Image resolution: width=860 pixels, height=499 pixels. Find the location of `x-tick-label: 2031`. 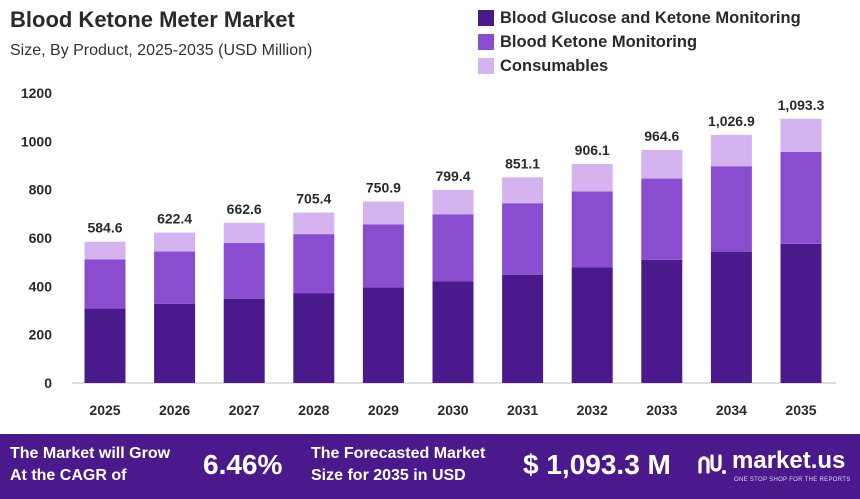

x-tick-label: 2031 is located at coordinates (522, 410).